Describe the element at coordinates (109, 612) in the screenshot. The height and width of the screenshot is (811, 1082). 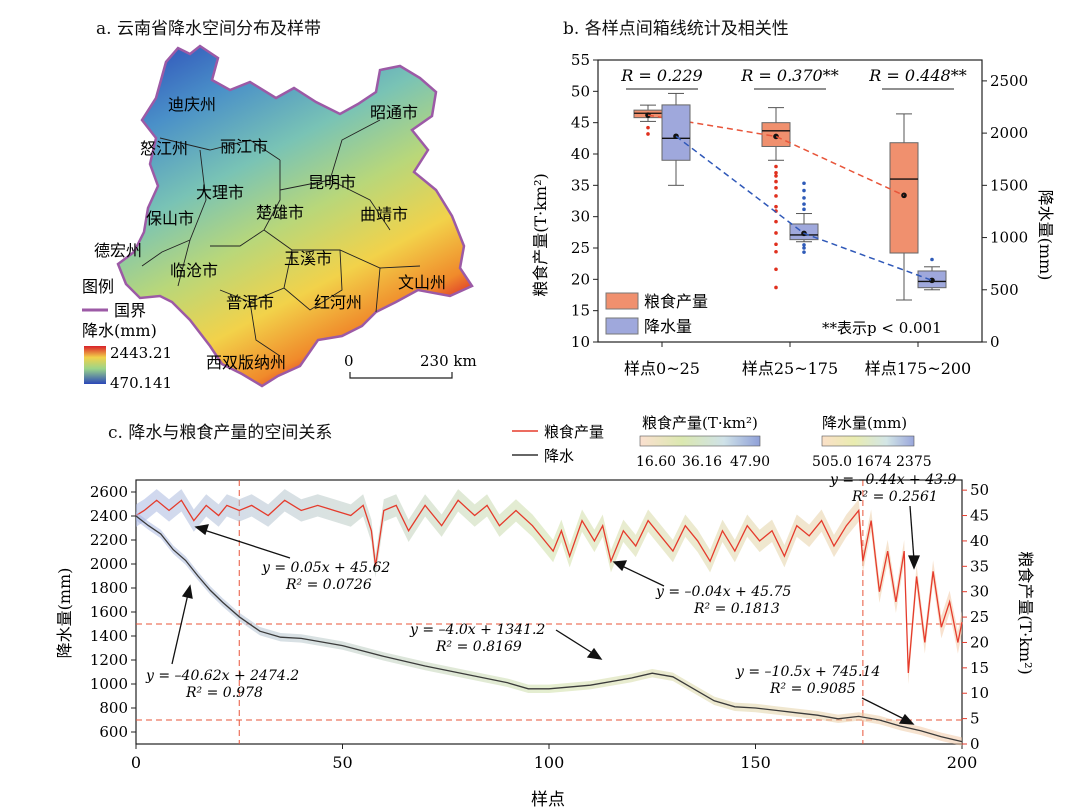
I see `y-left-tick-label: 1600` at that location.